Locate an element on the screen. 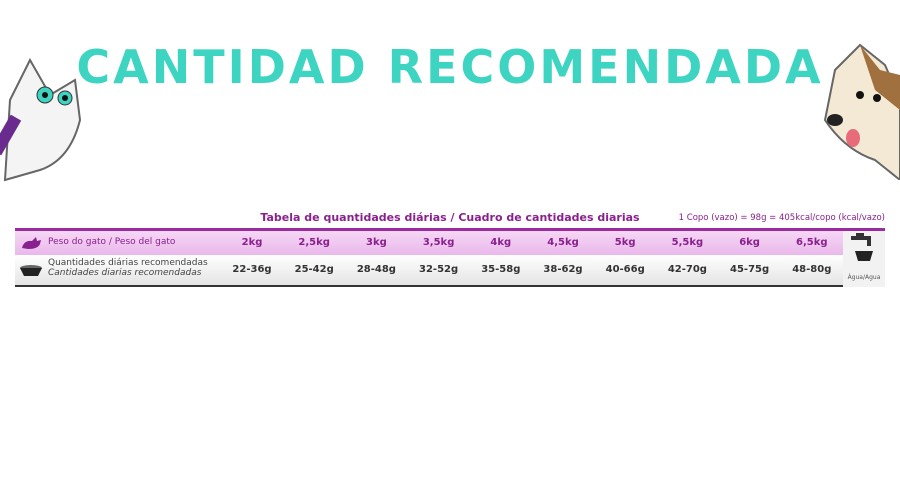 Image resolution: width=900 pixels, height=491 pixels. weight-cell: 4kg is located at coordinates (501, 242).